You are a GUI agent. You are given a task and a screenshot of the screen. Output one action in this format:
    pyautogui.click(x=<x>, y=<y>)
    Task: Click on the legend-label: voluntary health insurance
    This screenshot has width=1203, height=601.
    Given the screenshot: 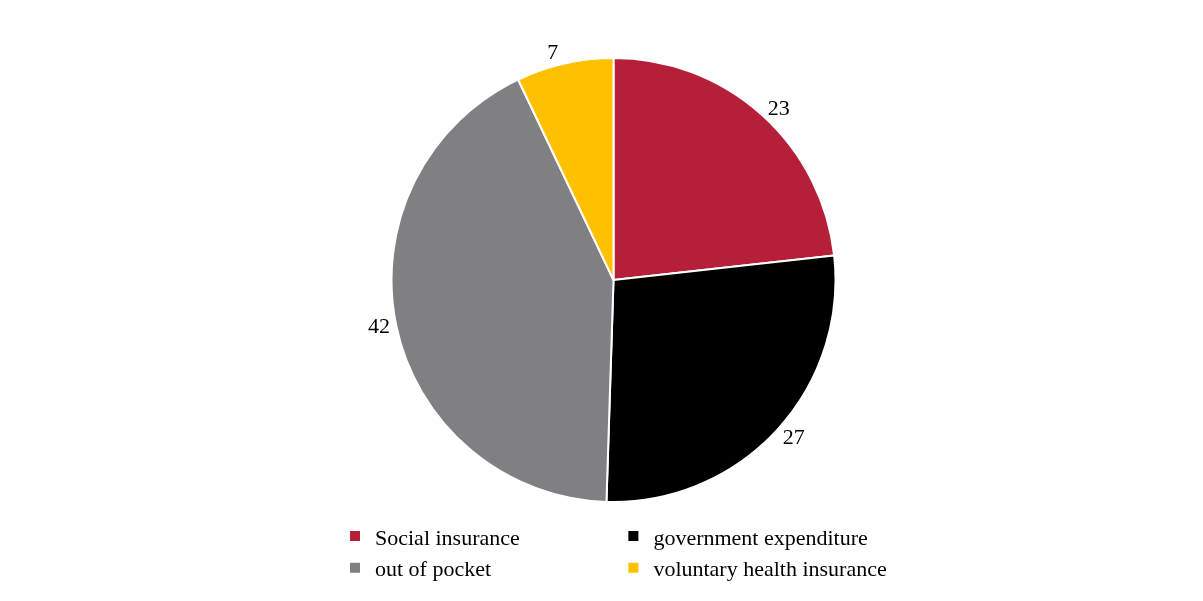 What is the action you would take?
    pyautogui.click(x=770, y=569)
    